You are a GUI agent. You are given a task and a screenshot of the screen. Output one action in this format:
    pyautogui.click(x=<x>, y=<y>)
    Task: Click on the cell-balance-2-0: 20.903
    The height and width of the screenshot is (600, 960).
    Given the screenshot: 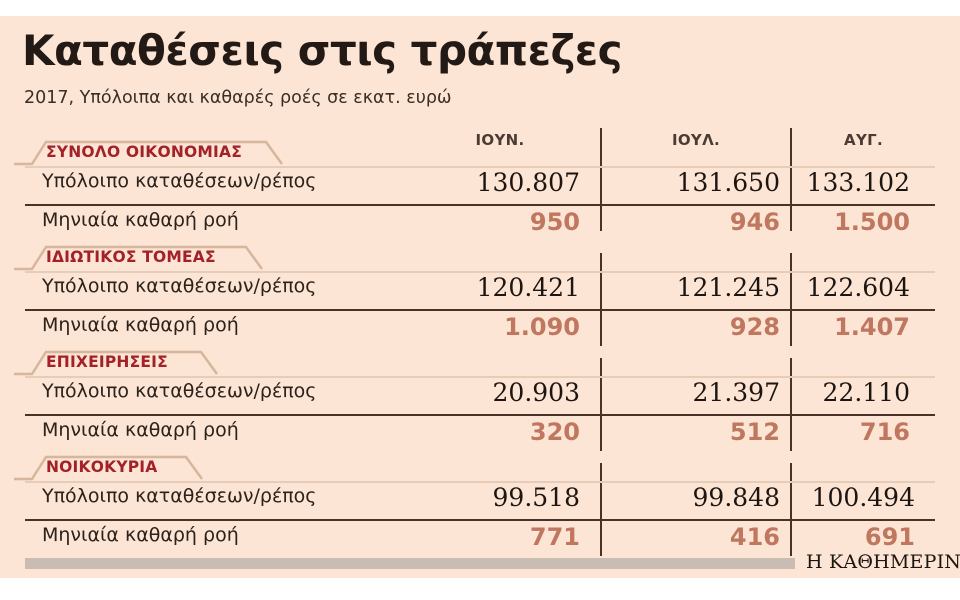 What is the action you would take?
    pyautogui.click(x=536, y=392)
    